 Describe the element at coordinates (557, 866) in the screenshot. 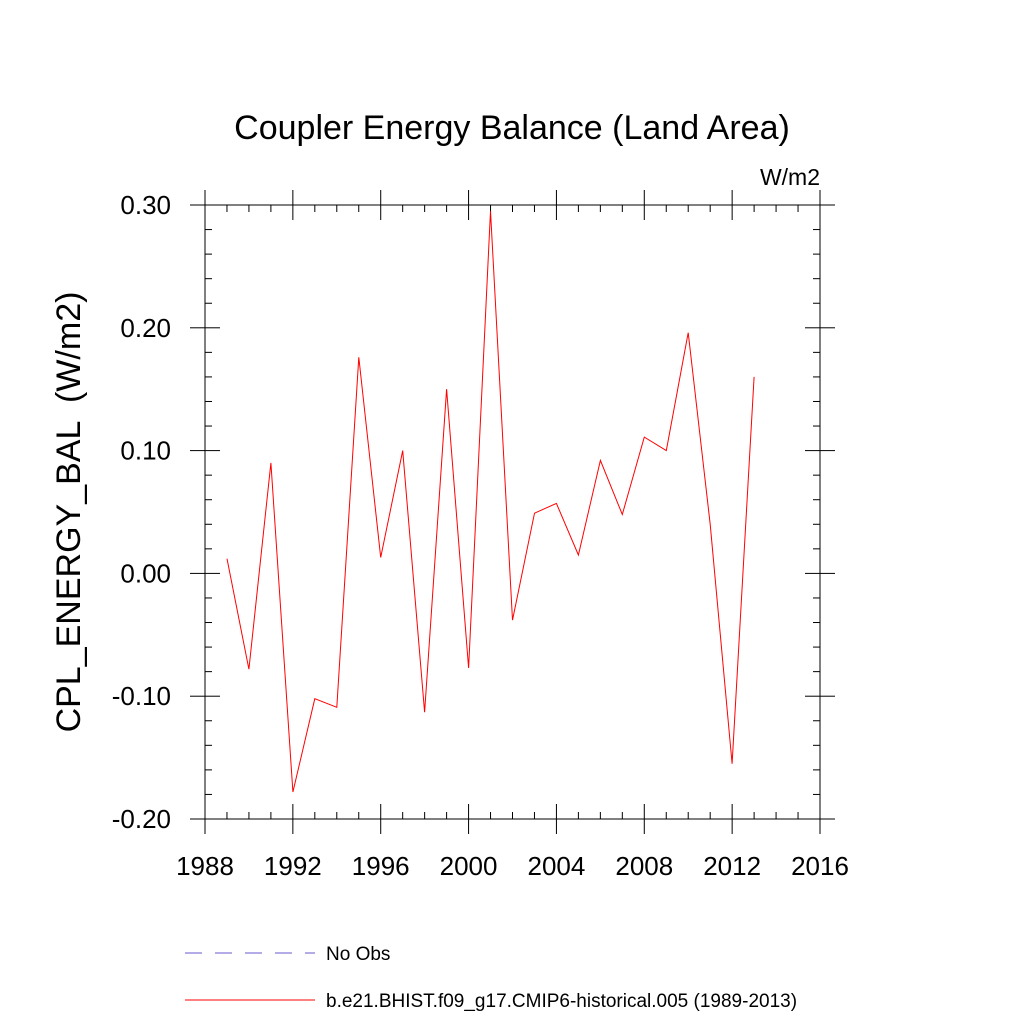

I see `x-tick-label: 2004` at that location.